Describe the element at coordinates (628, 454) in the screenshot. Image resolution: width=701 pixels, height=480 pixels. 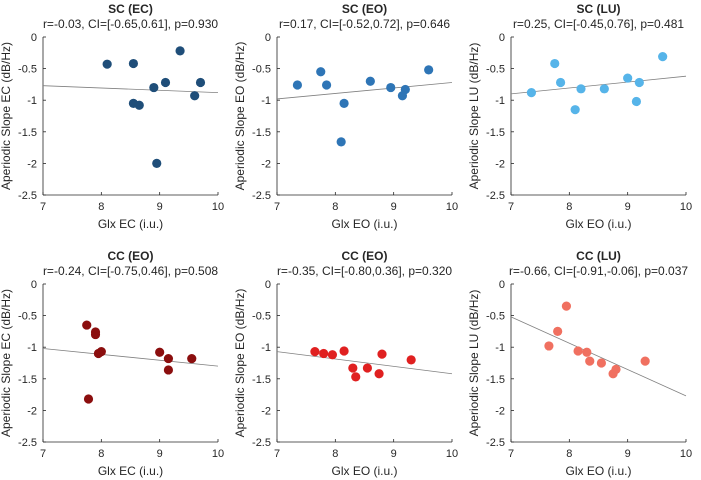
I see `x-tick-label: 9` at that location.